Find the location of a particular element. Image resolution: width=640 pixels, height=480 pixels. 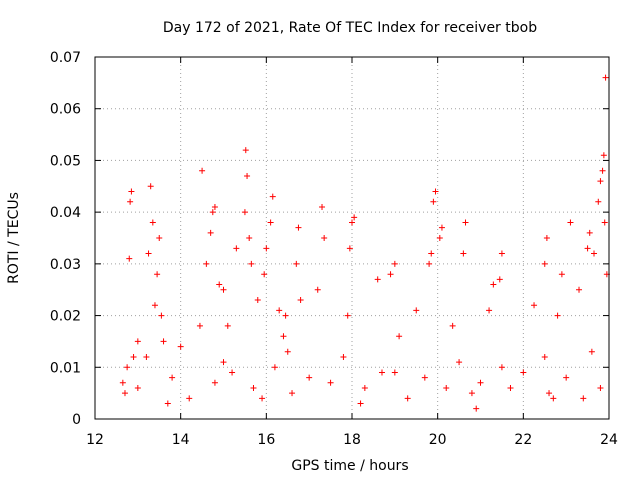

y-axis-label: ROTI / TECUs is located at coordinates (14, 238).